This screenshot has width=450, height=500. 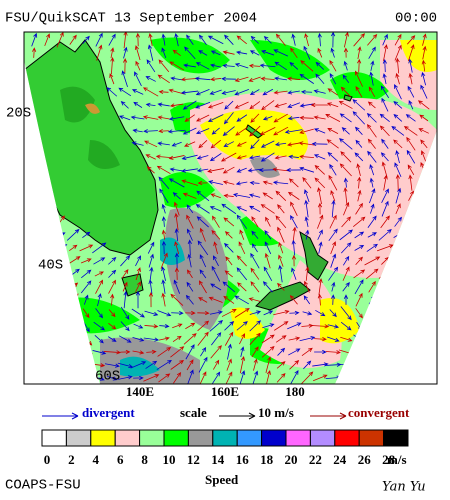 What do you see at coordinates (75, 416) in the screenshot?
I see `legend-arrow-head` at bounding box center [75, 416].